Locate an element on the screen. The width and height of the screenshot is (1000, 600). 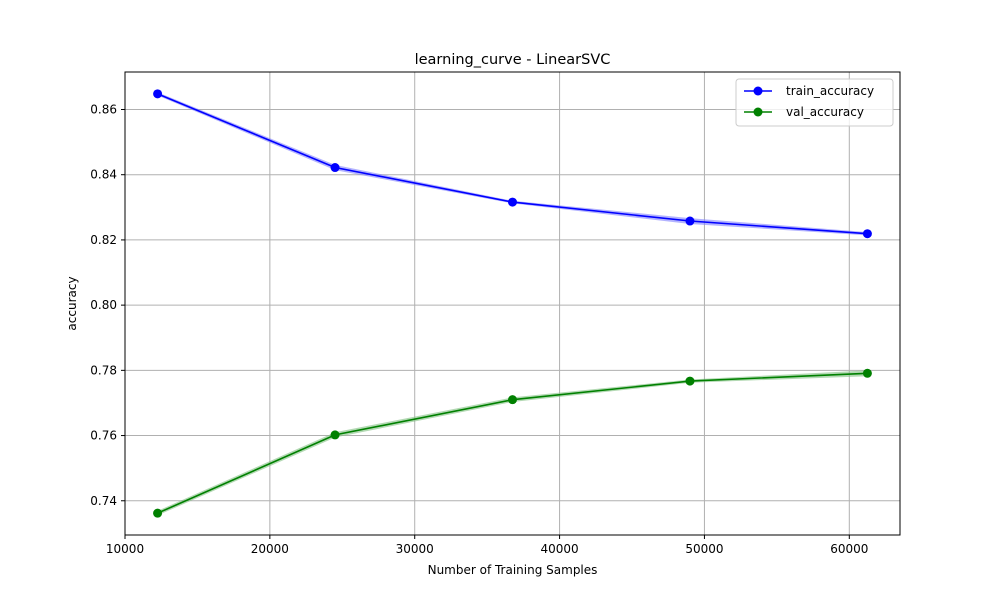
y-tick-label: 0.78 is located at coordinates (103, 370).